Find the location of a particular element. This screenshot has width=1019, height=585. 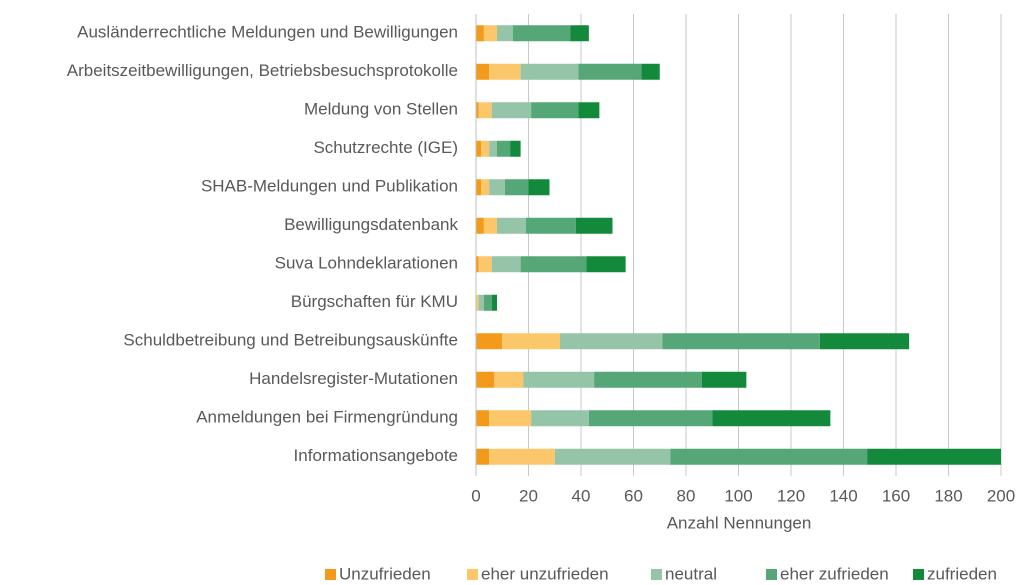

x-tick-label: 40 is located at coordinates (581, 495).